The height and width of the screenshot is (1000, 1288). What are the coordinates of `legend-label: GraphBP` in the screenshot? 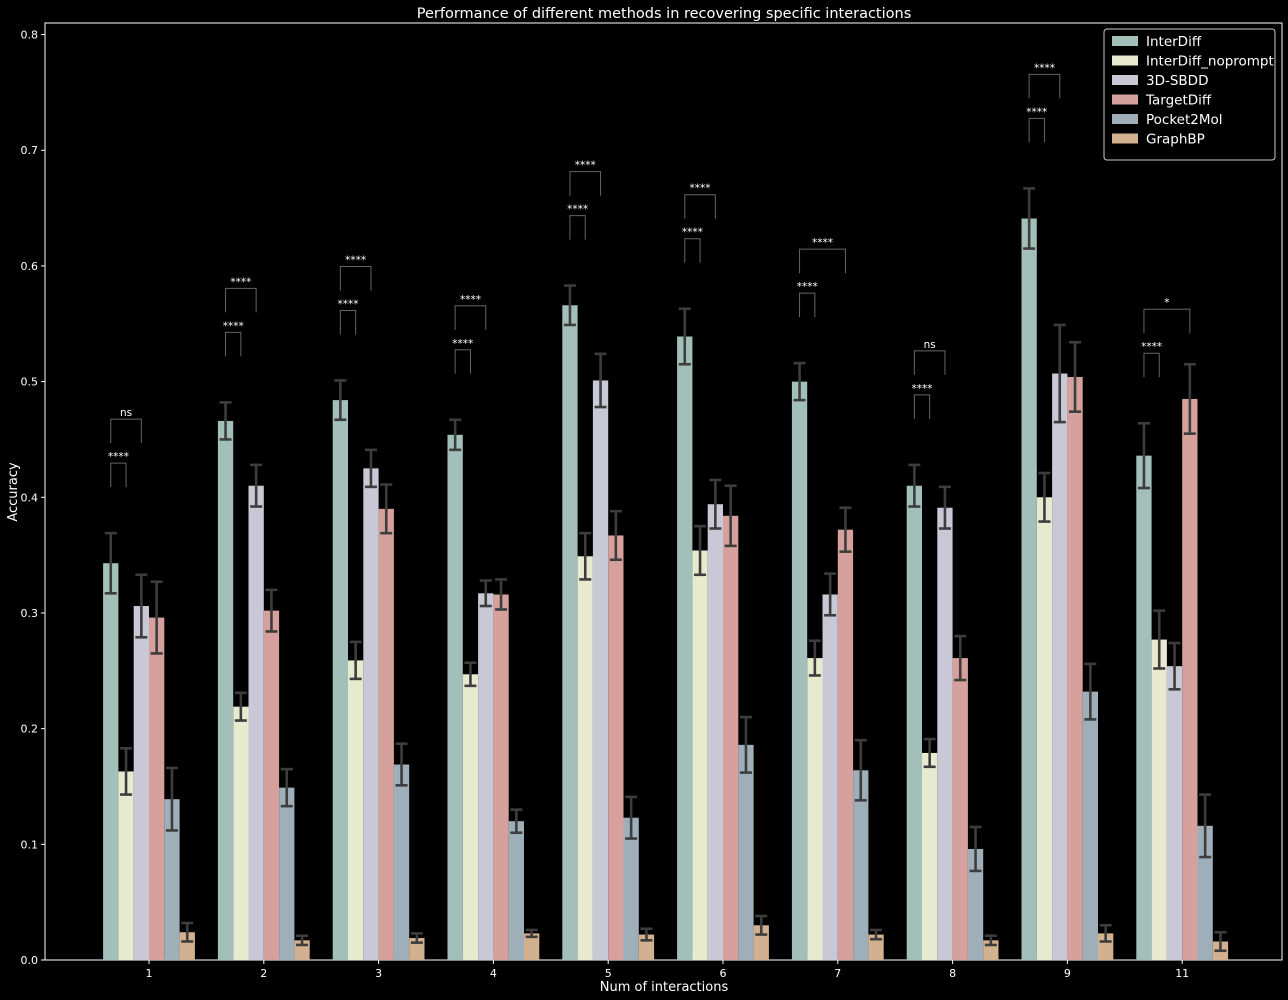 It's located at (1175, 140).